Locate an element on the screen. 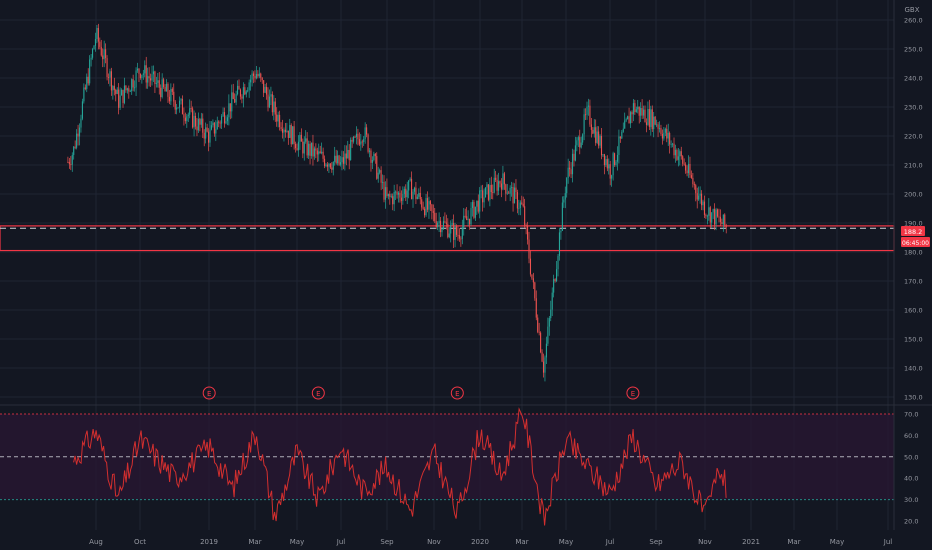  y-tick-label: 190.0 is located at coordinates (913, 224).